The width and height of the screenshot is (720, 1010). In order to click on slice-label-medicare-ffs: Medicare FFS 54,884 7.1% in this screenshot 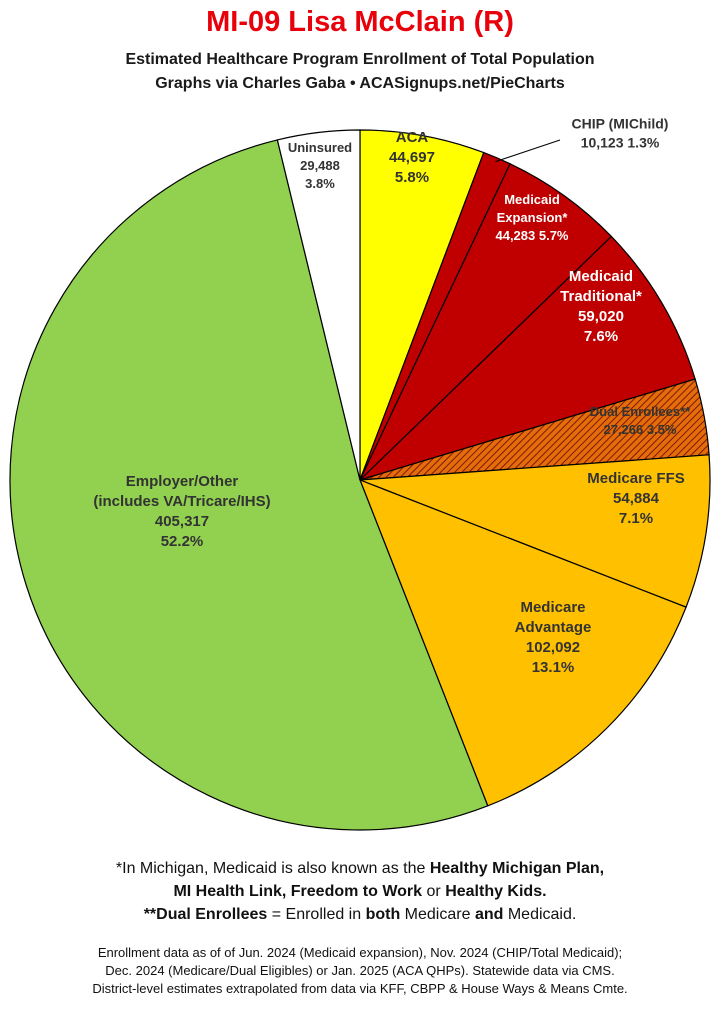, I will do `click(636, 498)`.